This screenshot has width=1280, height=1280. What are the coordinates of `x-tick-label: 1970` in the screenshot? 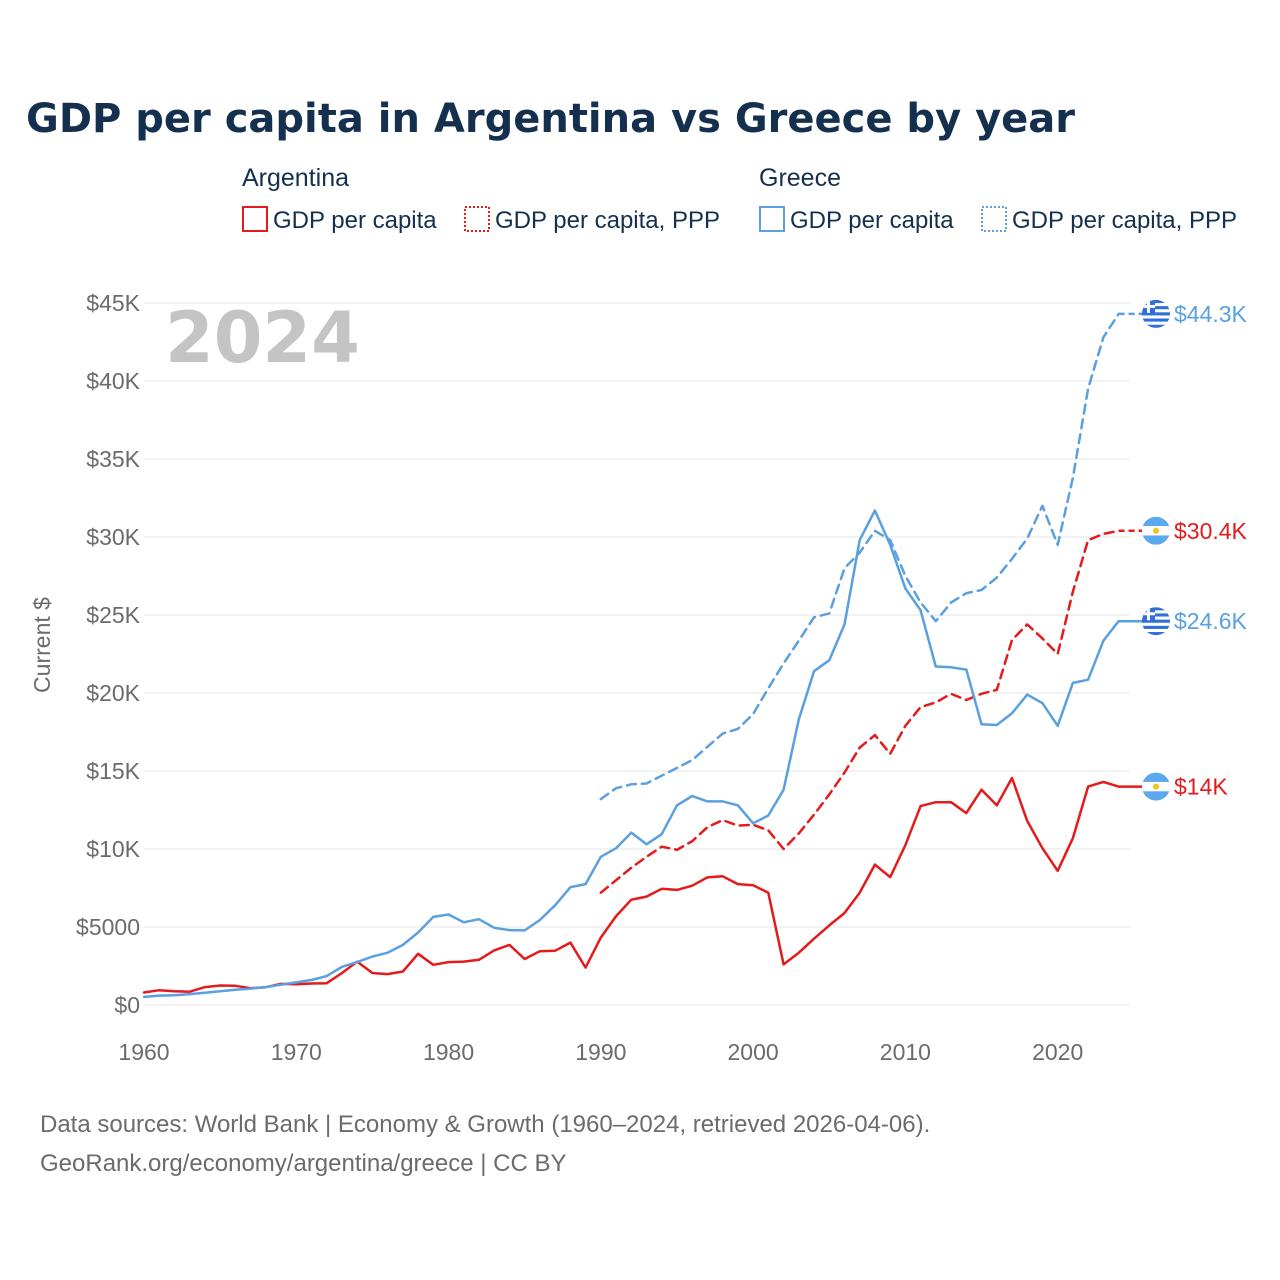 It's located at (296, 1052).